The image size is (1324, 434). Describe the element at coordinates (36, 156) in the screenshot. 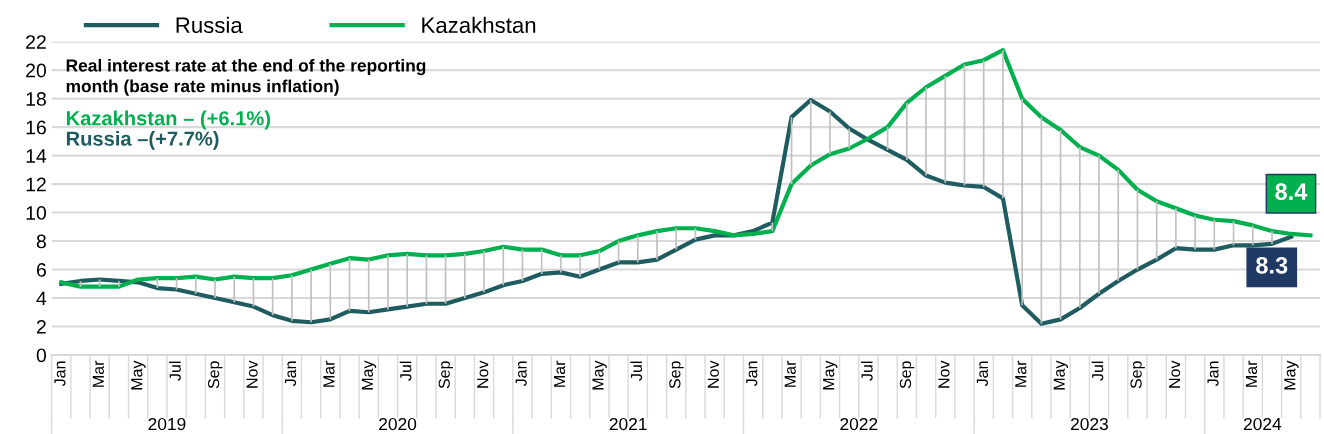

I see `y-tick-label: 14` at that location.